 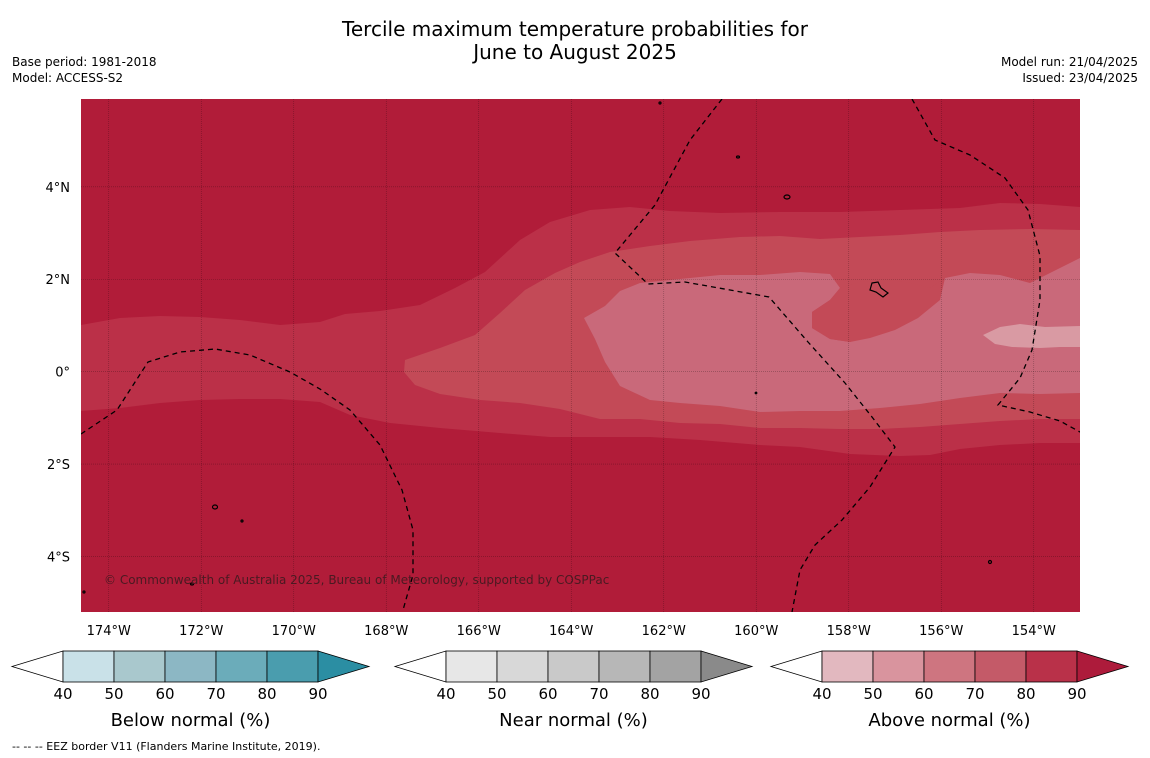 What do you see at coordinates (294, 631) in the screenshot?
I see `lon-tick-label: 170°W` at bounding box center [294, 631].